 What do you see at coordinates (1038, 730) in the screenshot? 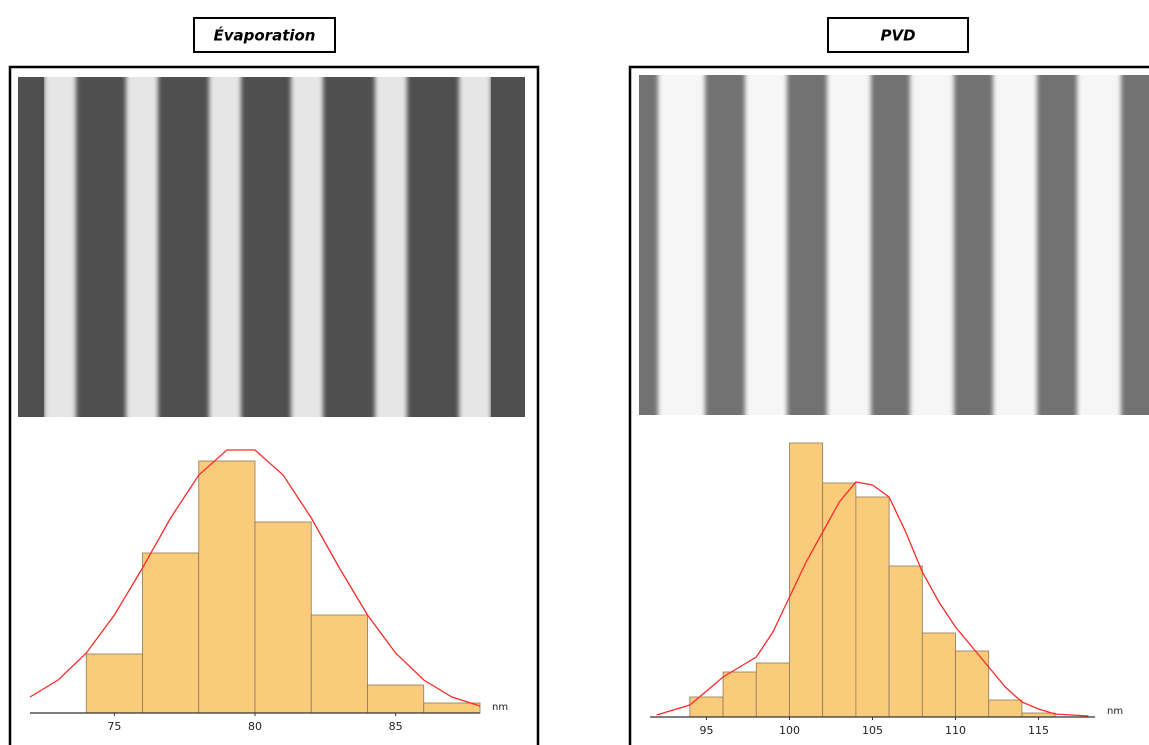
I see `x-tick-label: 115` at bounding box center [1038, 730].